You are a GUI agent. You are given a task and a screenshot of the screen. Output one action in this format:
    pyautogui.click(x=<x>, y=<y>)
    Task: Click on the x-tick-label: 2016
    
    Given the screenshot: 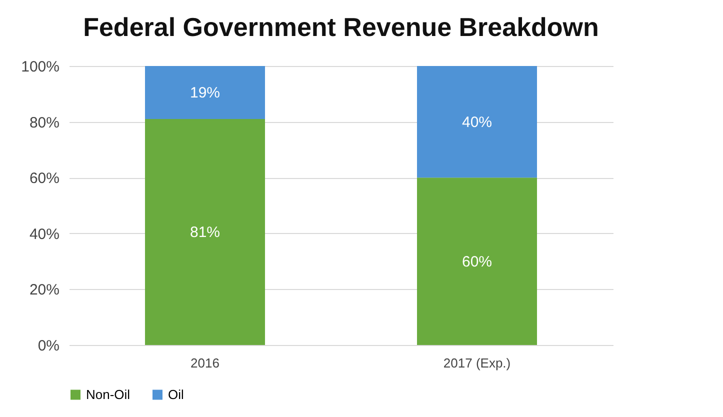 What is the action you would take?
    pyautogui.click(x=205, y=363)
    